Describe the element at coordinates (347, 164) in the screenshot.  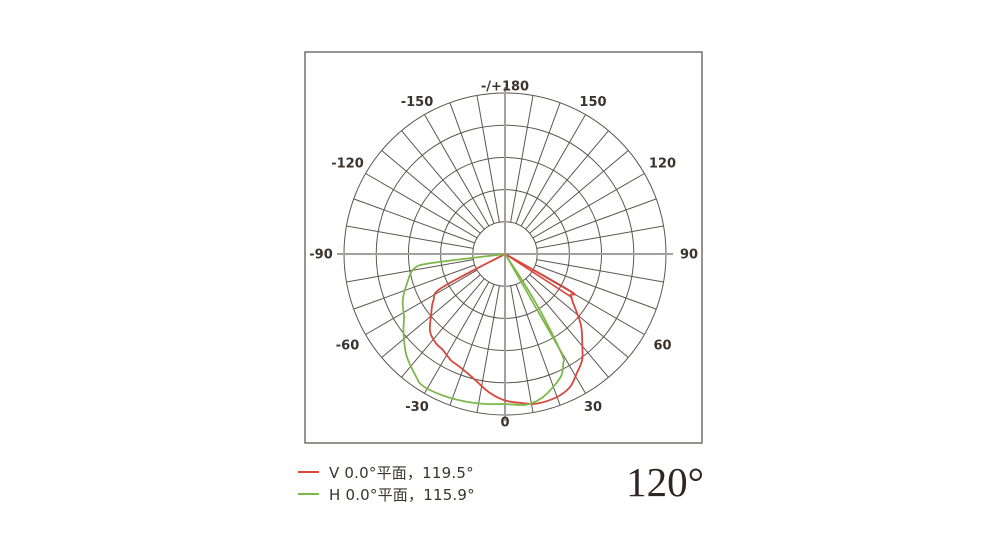
I see `angle-label: -120` at that location.